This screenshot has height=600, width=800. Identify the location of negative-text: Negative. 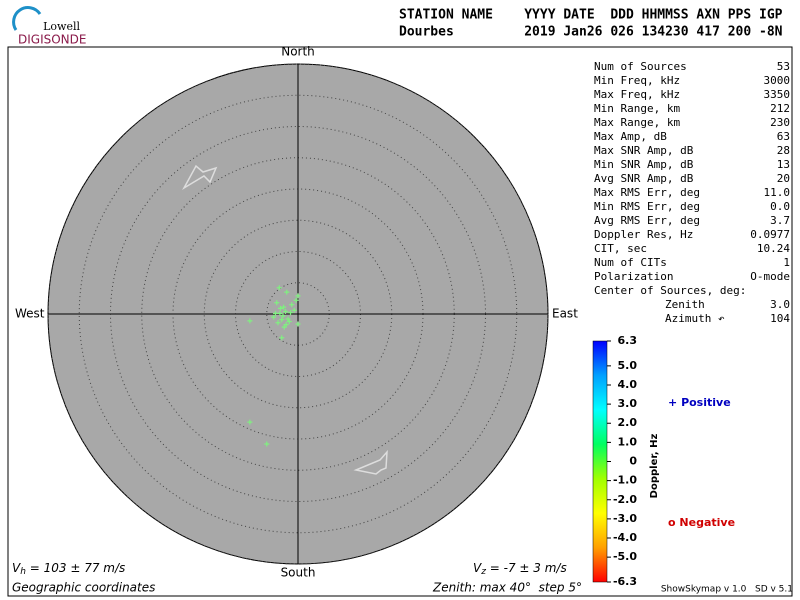
(707, 522).